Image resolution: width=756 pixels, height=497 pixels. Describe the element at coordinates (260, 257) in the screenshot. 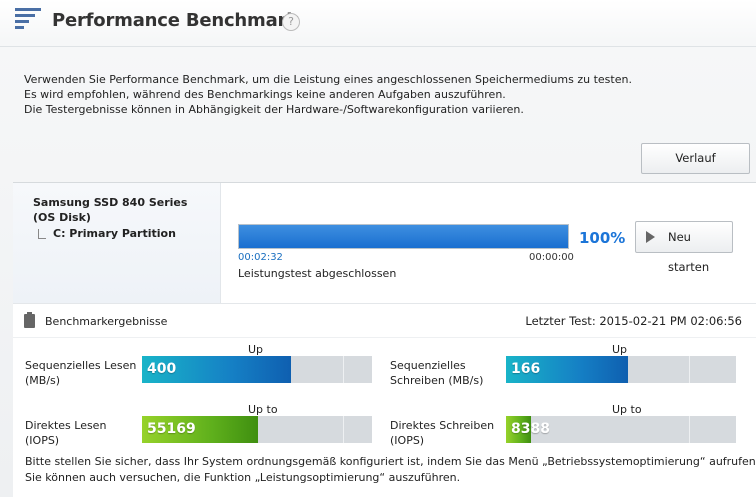

I see `elapsed-time: 00:02:32` at that location.